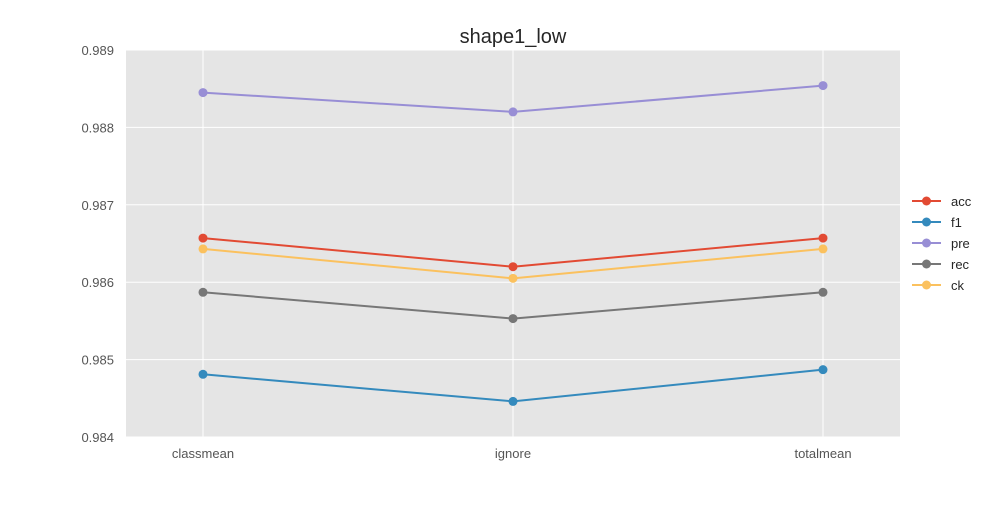 This screenshot has width=1000, height=505. I want to click on y-tick-label: 0.988, so click(97, 127).